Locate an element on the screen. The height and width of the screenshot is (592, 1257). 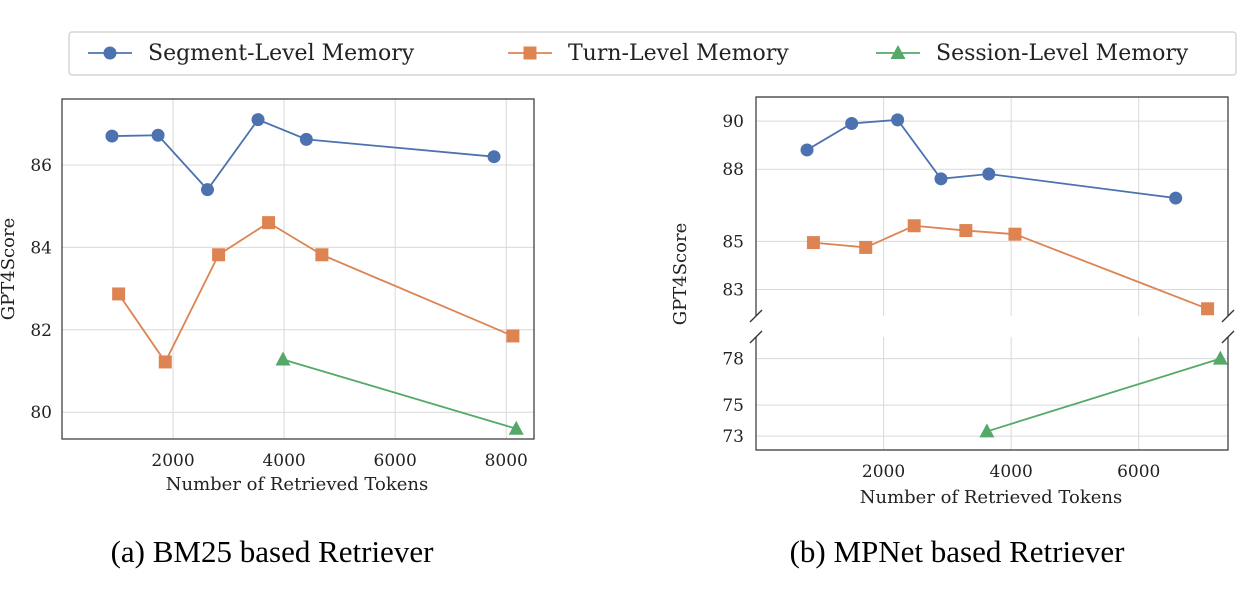
y-tick-label: 83 is located at coordinates (733, 291).